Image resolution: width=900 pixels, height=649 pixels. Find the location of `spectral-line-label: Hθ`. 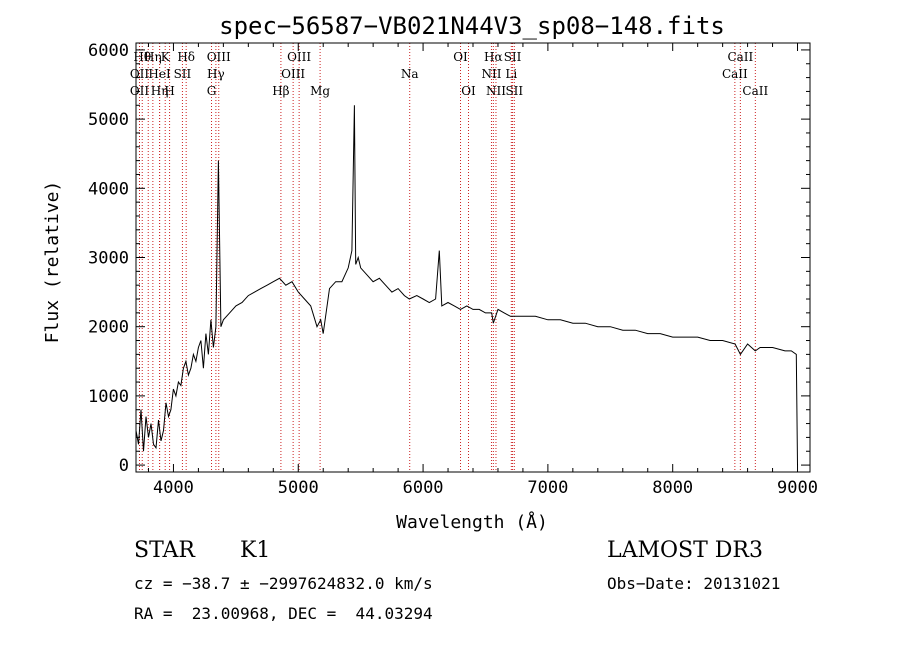

spectral-line-label: Hθ is located at coordinates (142, 57).